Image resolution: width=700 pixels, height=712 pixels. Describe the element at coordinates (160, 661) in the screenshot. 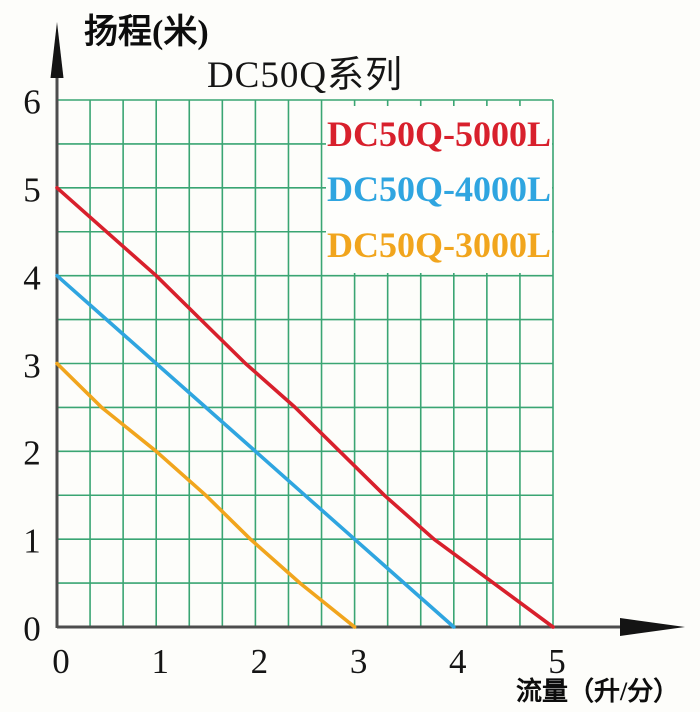

I see `x-tick-label: 1` at that location.